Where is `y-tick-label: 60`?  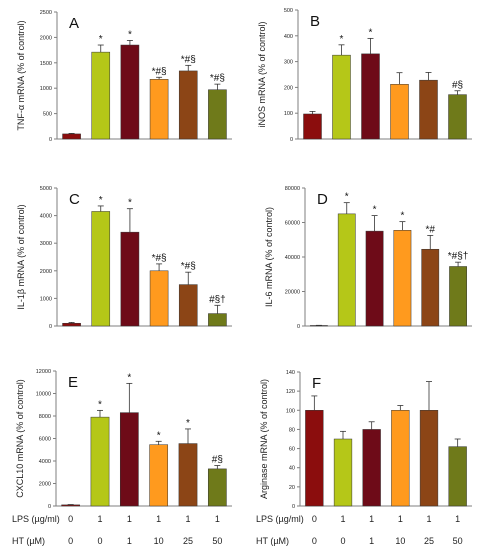 y-tick-label: 60 is located at coordinates (292, 450).